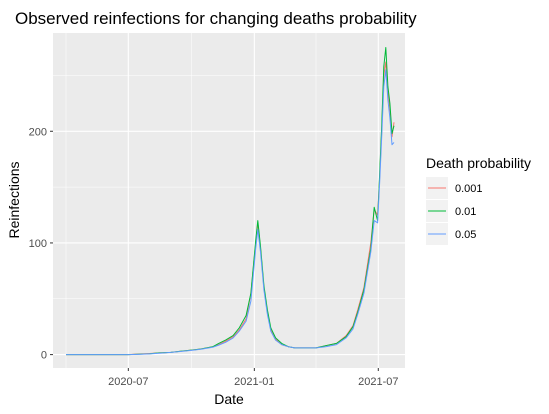  Describe the element at coordinates (254, 382) in the screenshot. I see `x-tick-label: 2021-01` at that location.